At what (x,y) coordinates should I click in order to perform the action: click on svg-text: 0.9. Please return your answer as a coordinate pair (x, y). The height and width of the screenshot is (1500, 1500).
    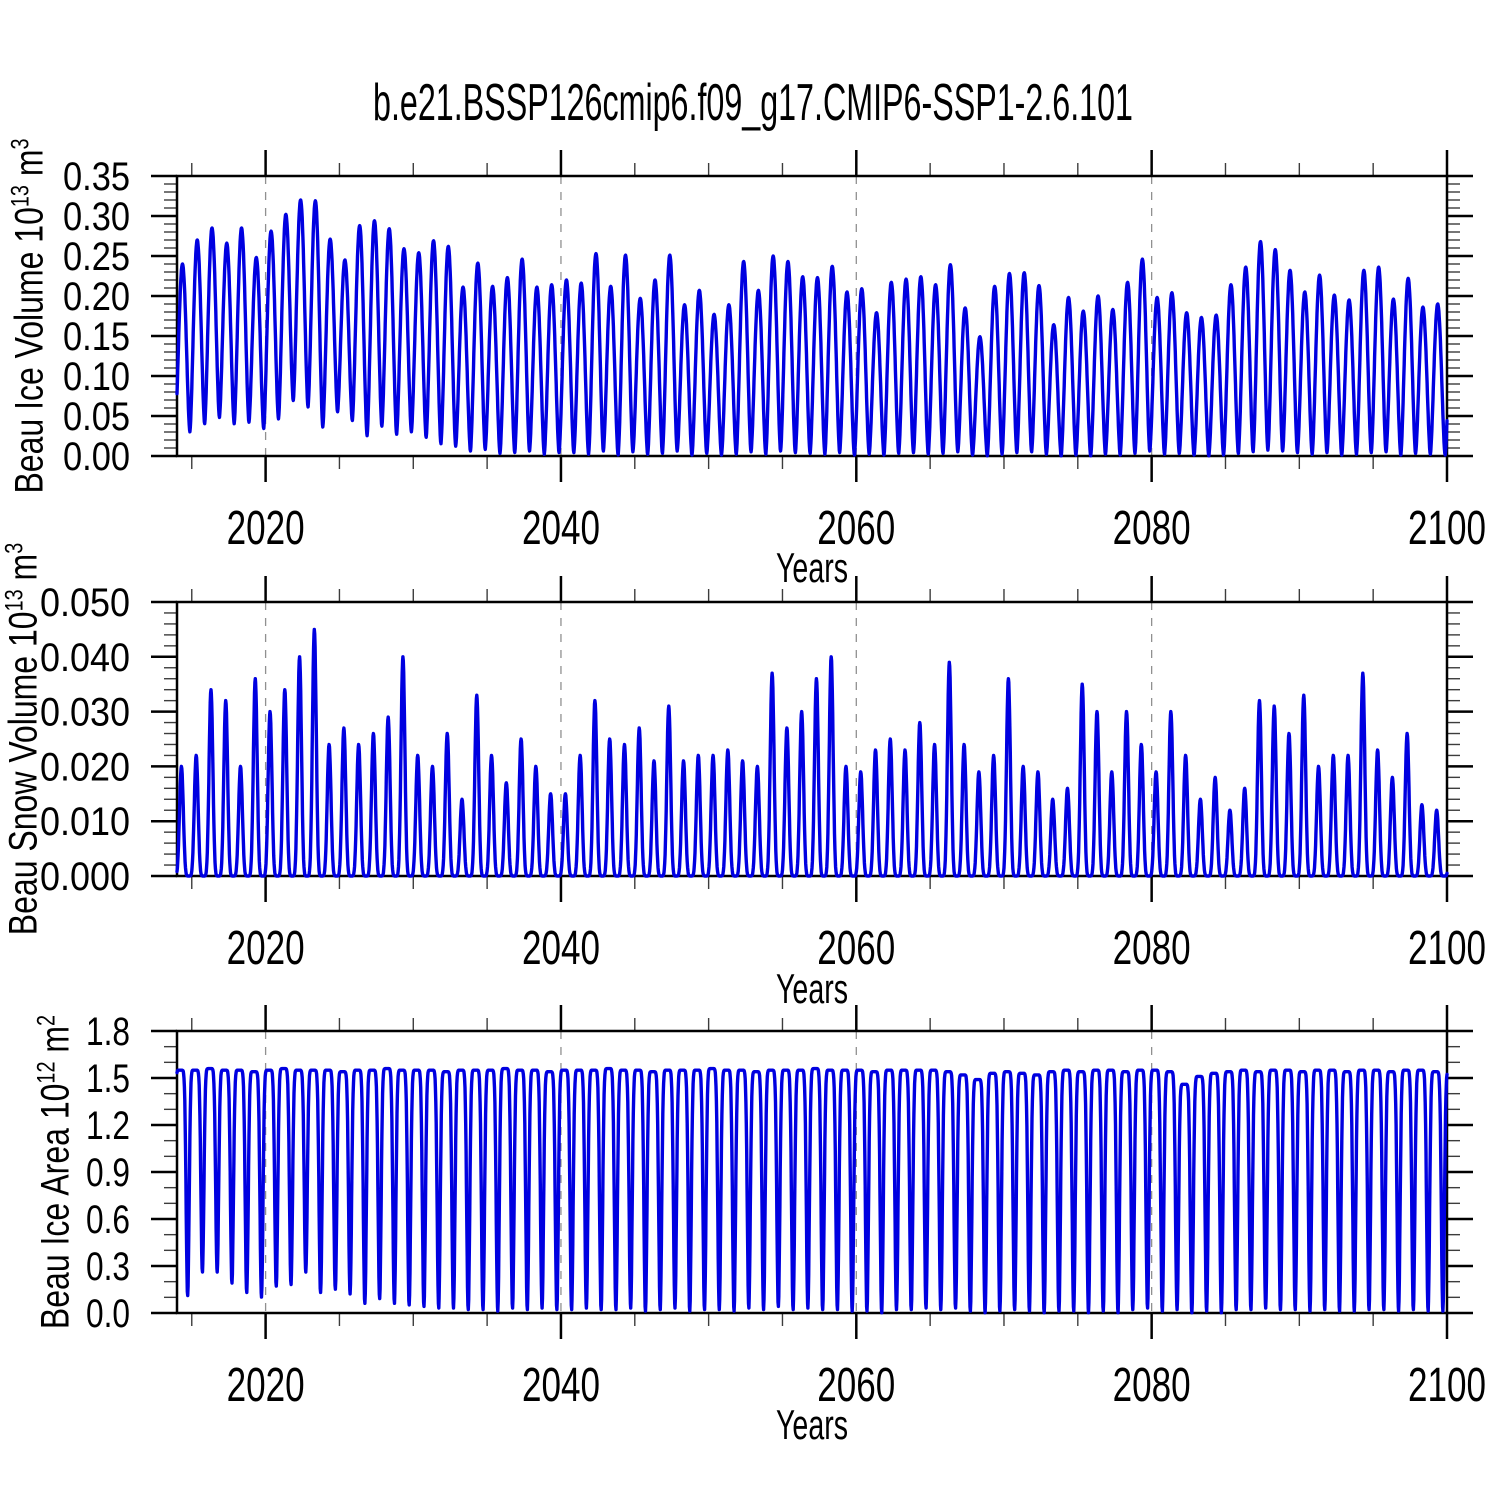
    Looking at the image, I should click on (108, 1173).